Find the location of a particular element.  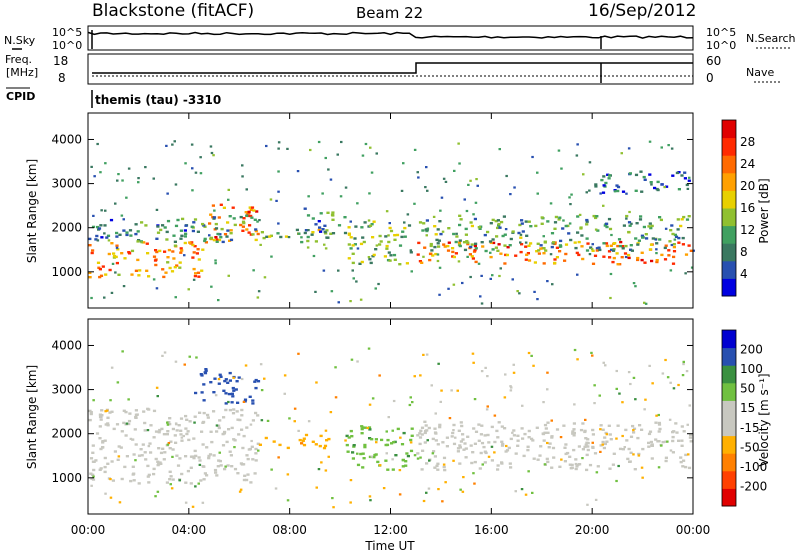

colorbar-swatch is located at coordinates (729, 427).